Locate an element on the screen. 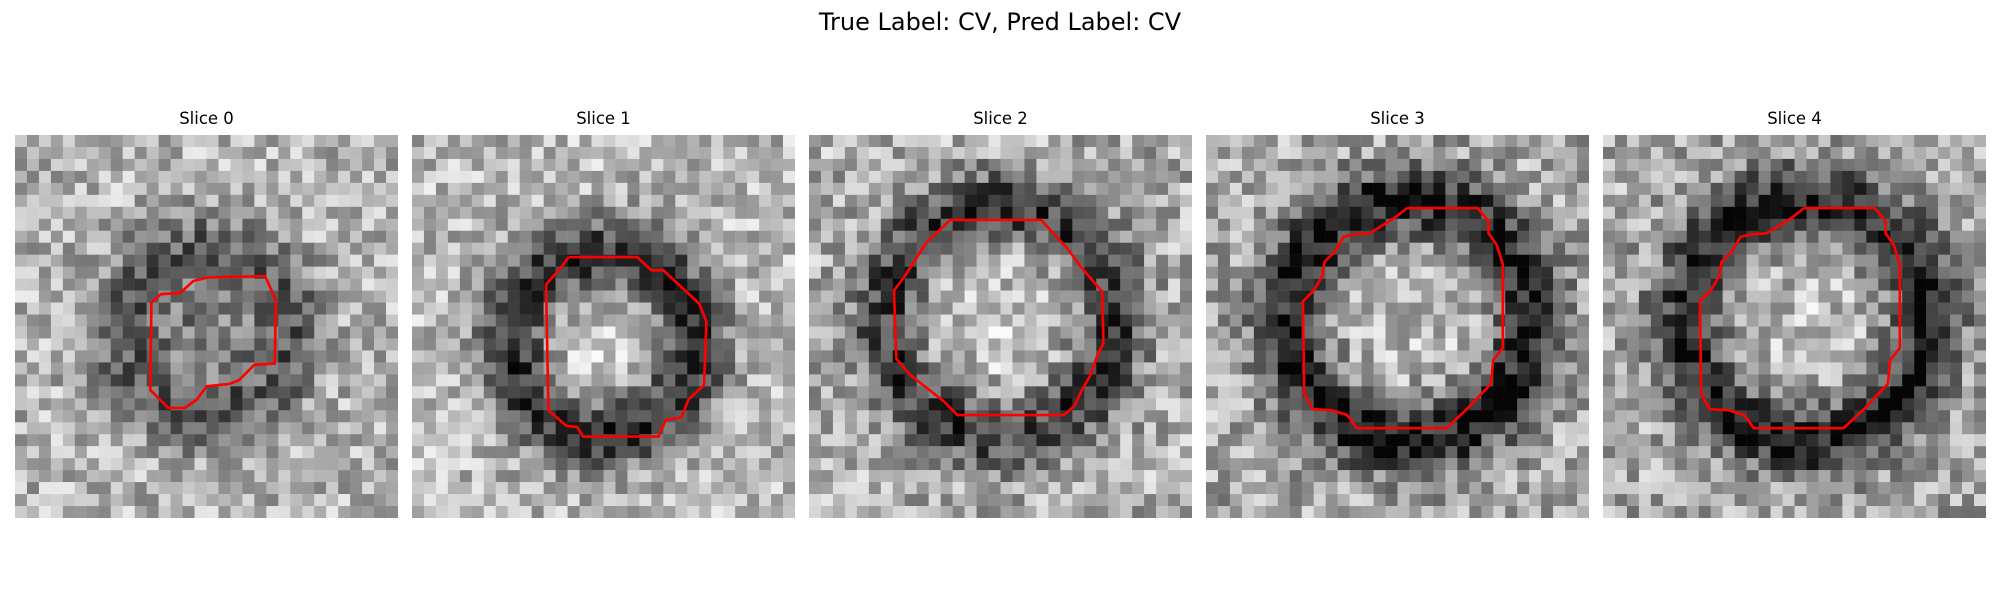 Image resolution: width=2000 pixels, height=600 pixels. slice-panel-4: Slice 4 is located at coordinates (1794, 313).